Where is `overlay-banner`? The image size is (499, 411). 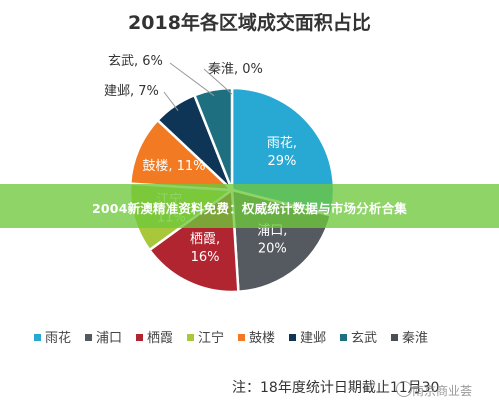 overlay-banner is located at coordinates (249, 206).